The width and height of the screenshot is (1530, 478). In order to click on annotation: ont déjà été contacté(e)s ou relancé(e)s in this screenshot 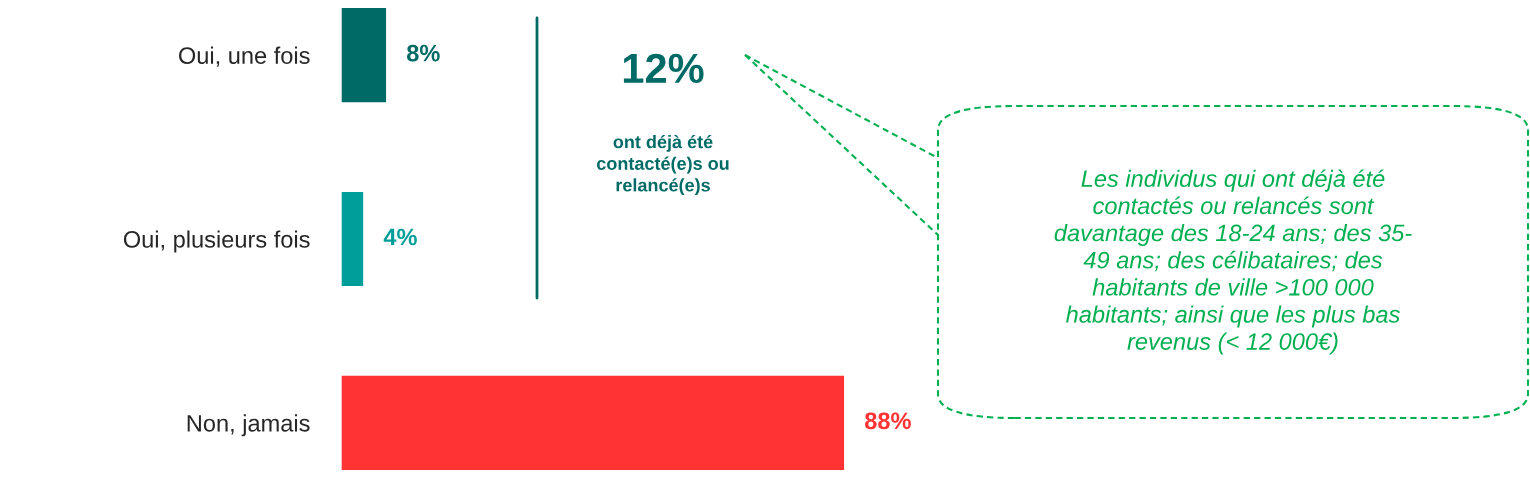, I will do `click(663, 165)`.